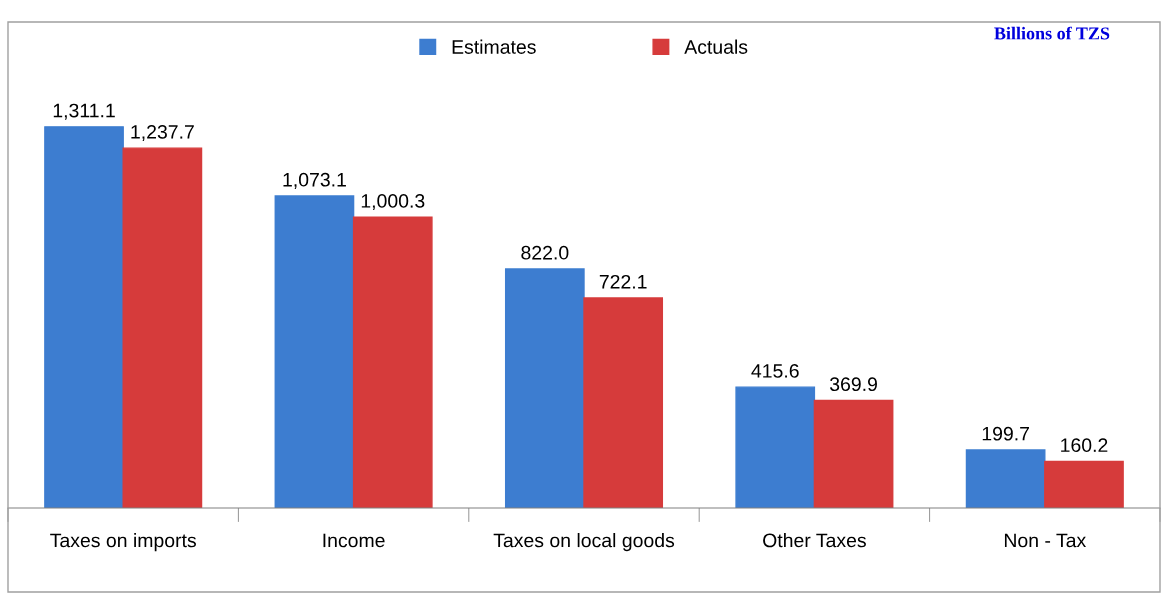  Describe the element at coordinates (775, 371) in the screenshot. I see `data-label: 415.6` at that location.